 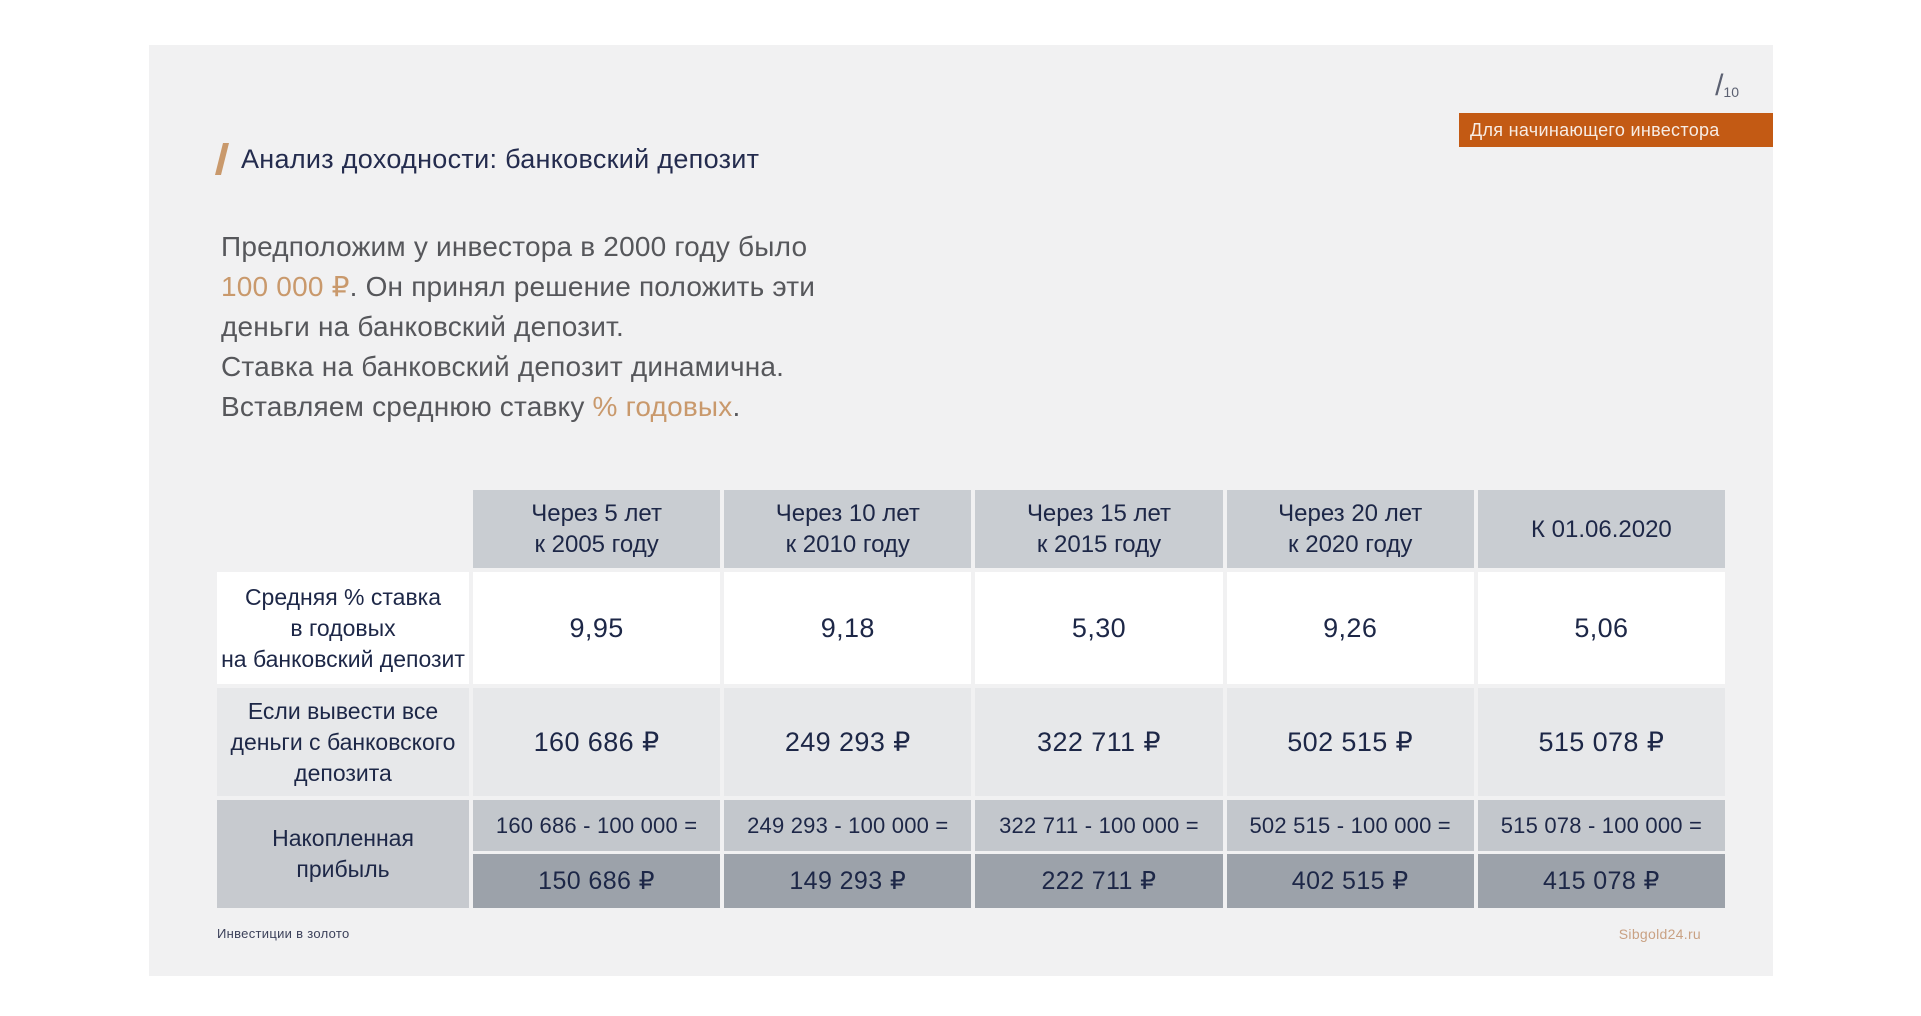 I want to click on table-cell-withdraw-10y: 249 293 ₽, so click(x=848, y=742).